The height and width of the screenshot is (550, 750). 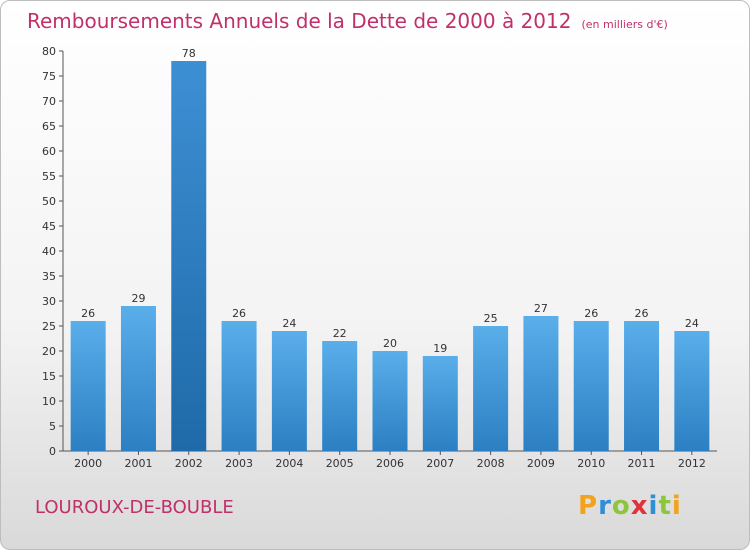 What do you see at coordinates (138, 463) in the screenshot?
I see `x-tick-label: 2001` at bounding box center [138, 463].